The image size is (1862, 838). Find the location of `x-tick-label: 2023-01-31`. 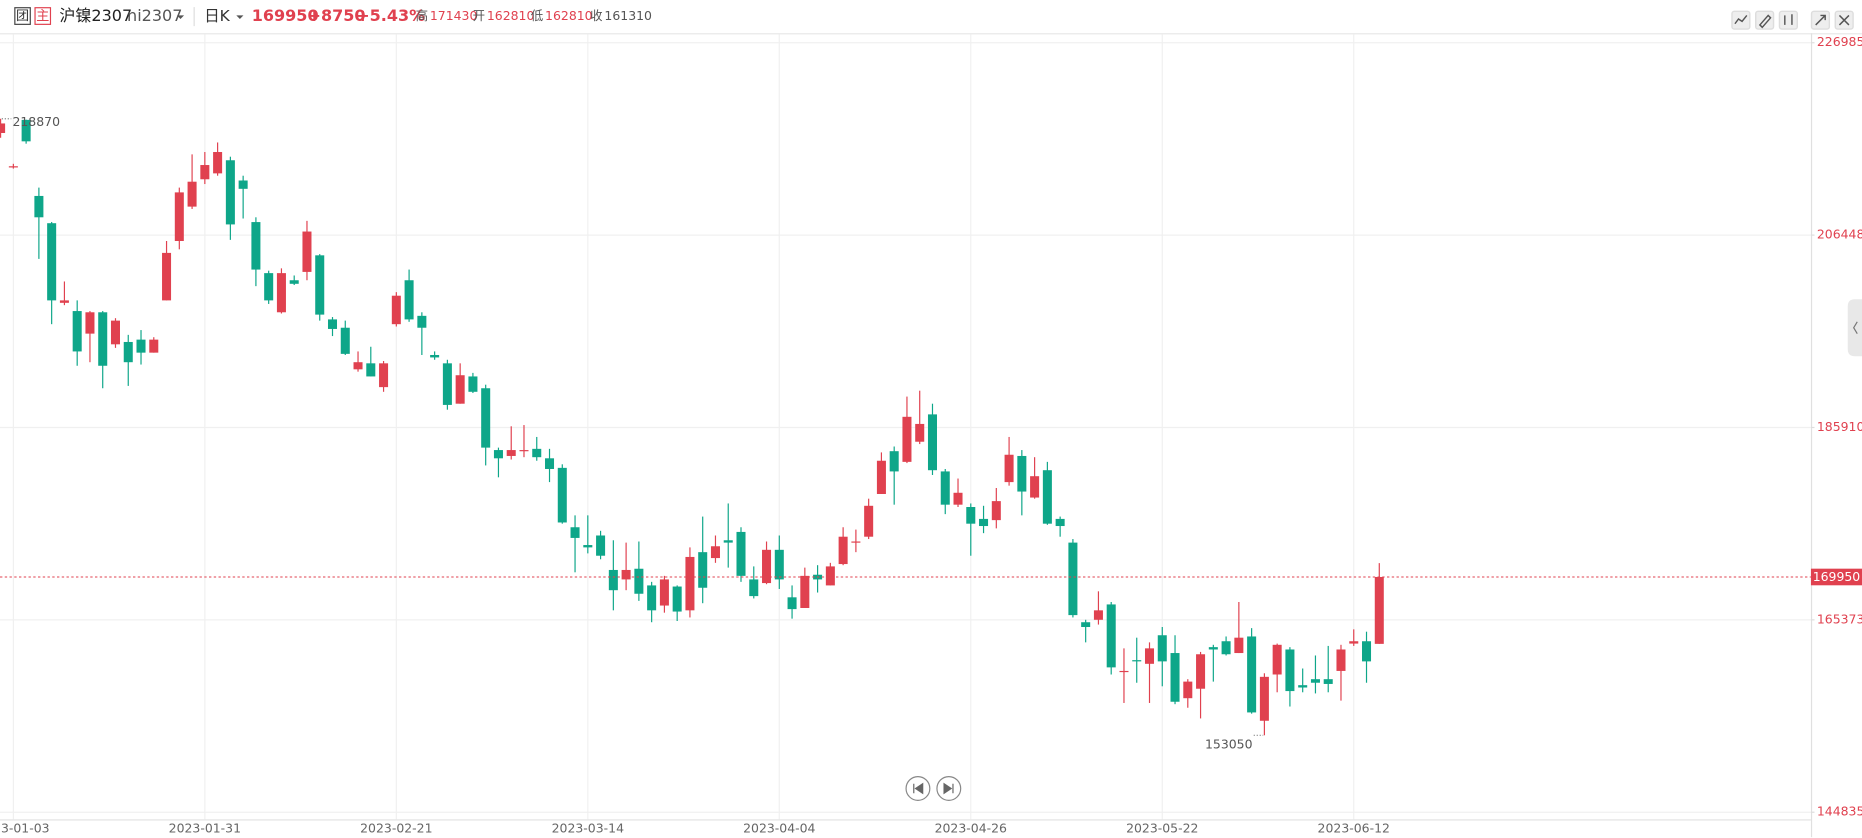

x-tick-label: 2023-01-31 is located at coordinates (205, 827).